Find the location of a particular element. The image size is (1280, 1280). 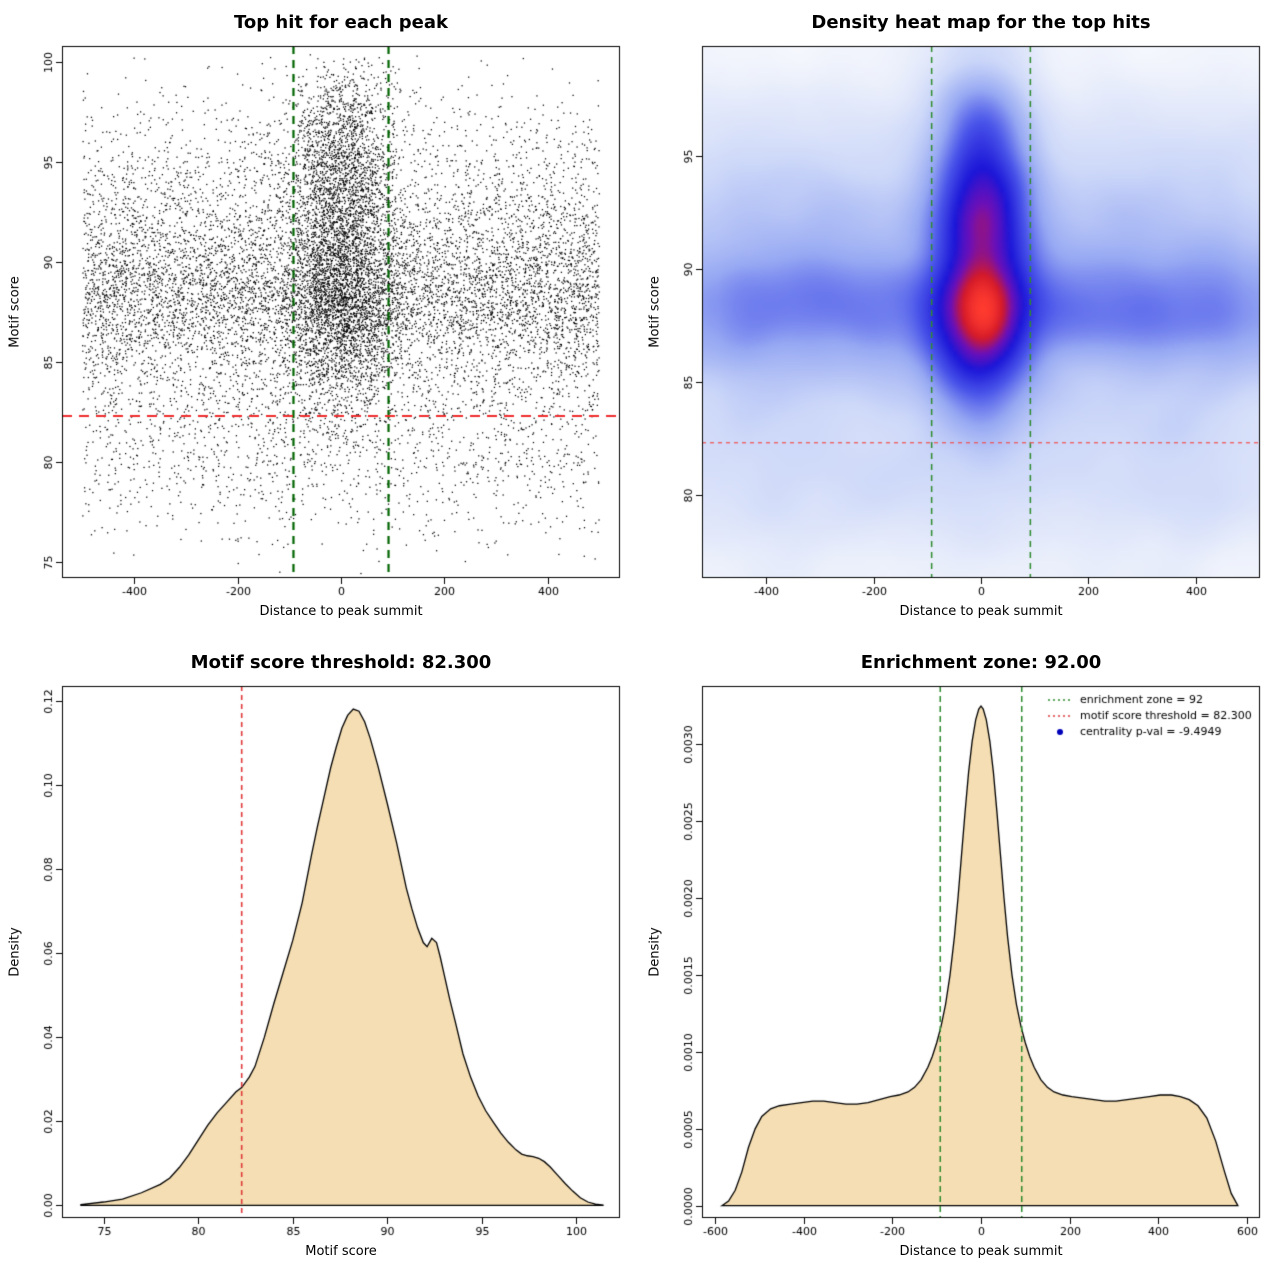

x-axis-label: Motif score is located at coordinates (341, 1251).